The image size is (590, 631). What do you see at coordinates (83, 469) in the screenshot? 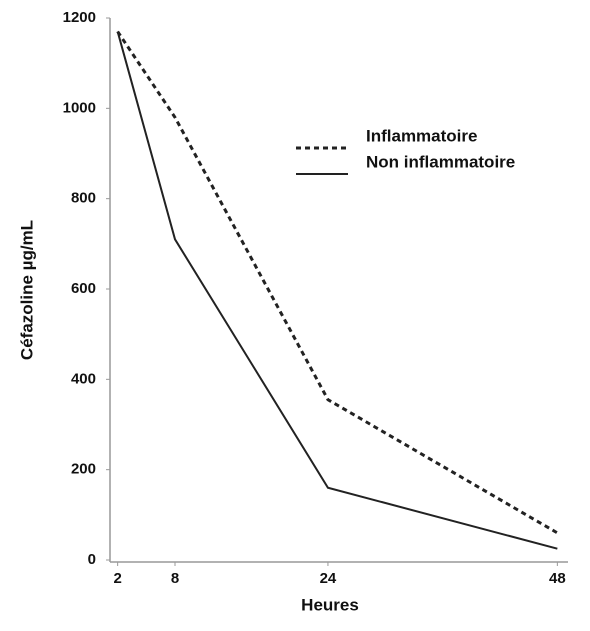
I see `y-tick-label: 200` at bounding box center [83, 469].